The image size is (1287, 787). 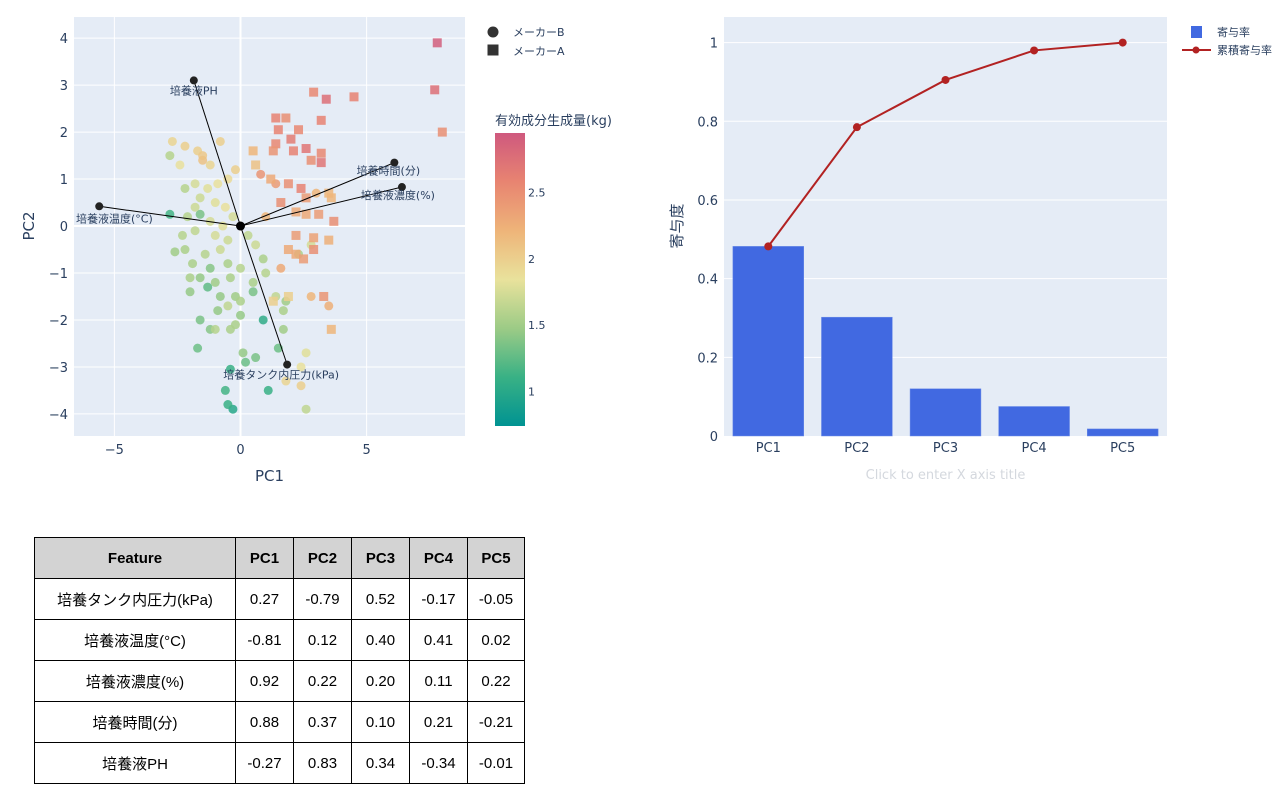 What do you see at coordinates (264, 558) in the screenshot?
I see `header-pc1: PC1` at bounding box center [264, 558].